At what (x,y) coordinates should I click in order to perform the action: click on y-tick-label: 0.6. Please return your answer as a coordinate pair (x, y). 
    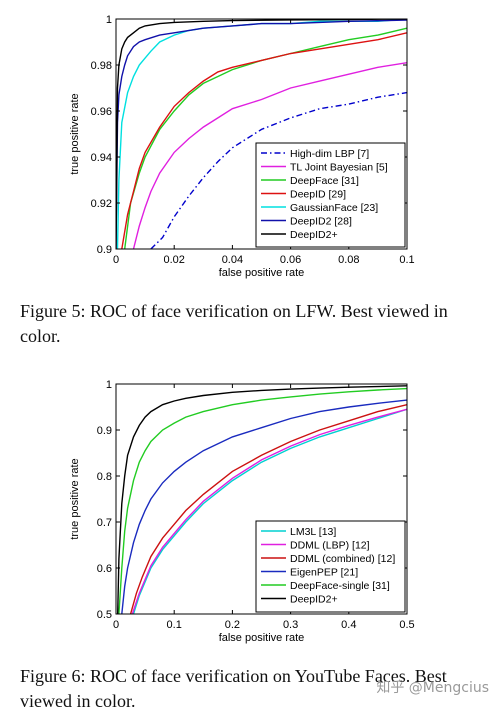
    Looking at the image, I should click on (104, 569).